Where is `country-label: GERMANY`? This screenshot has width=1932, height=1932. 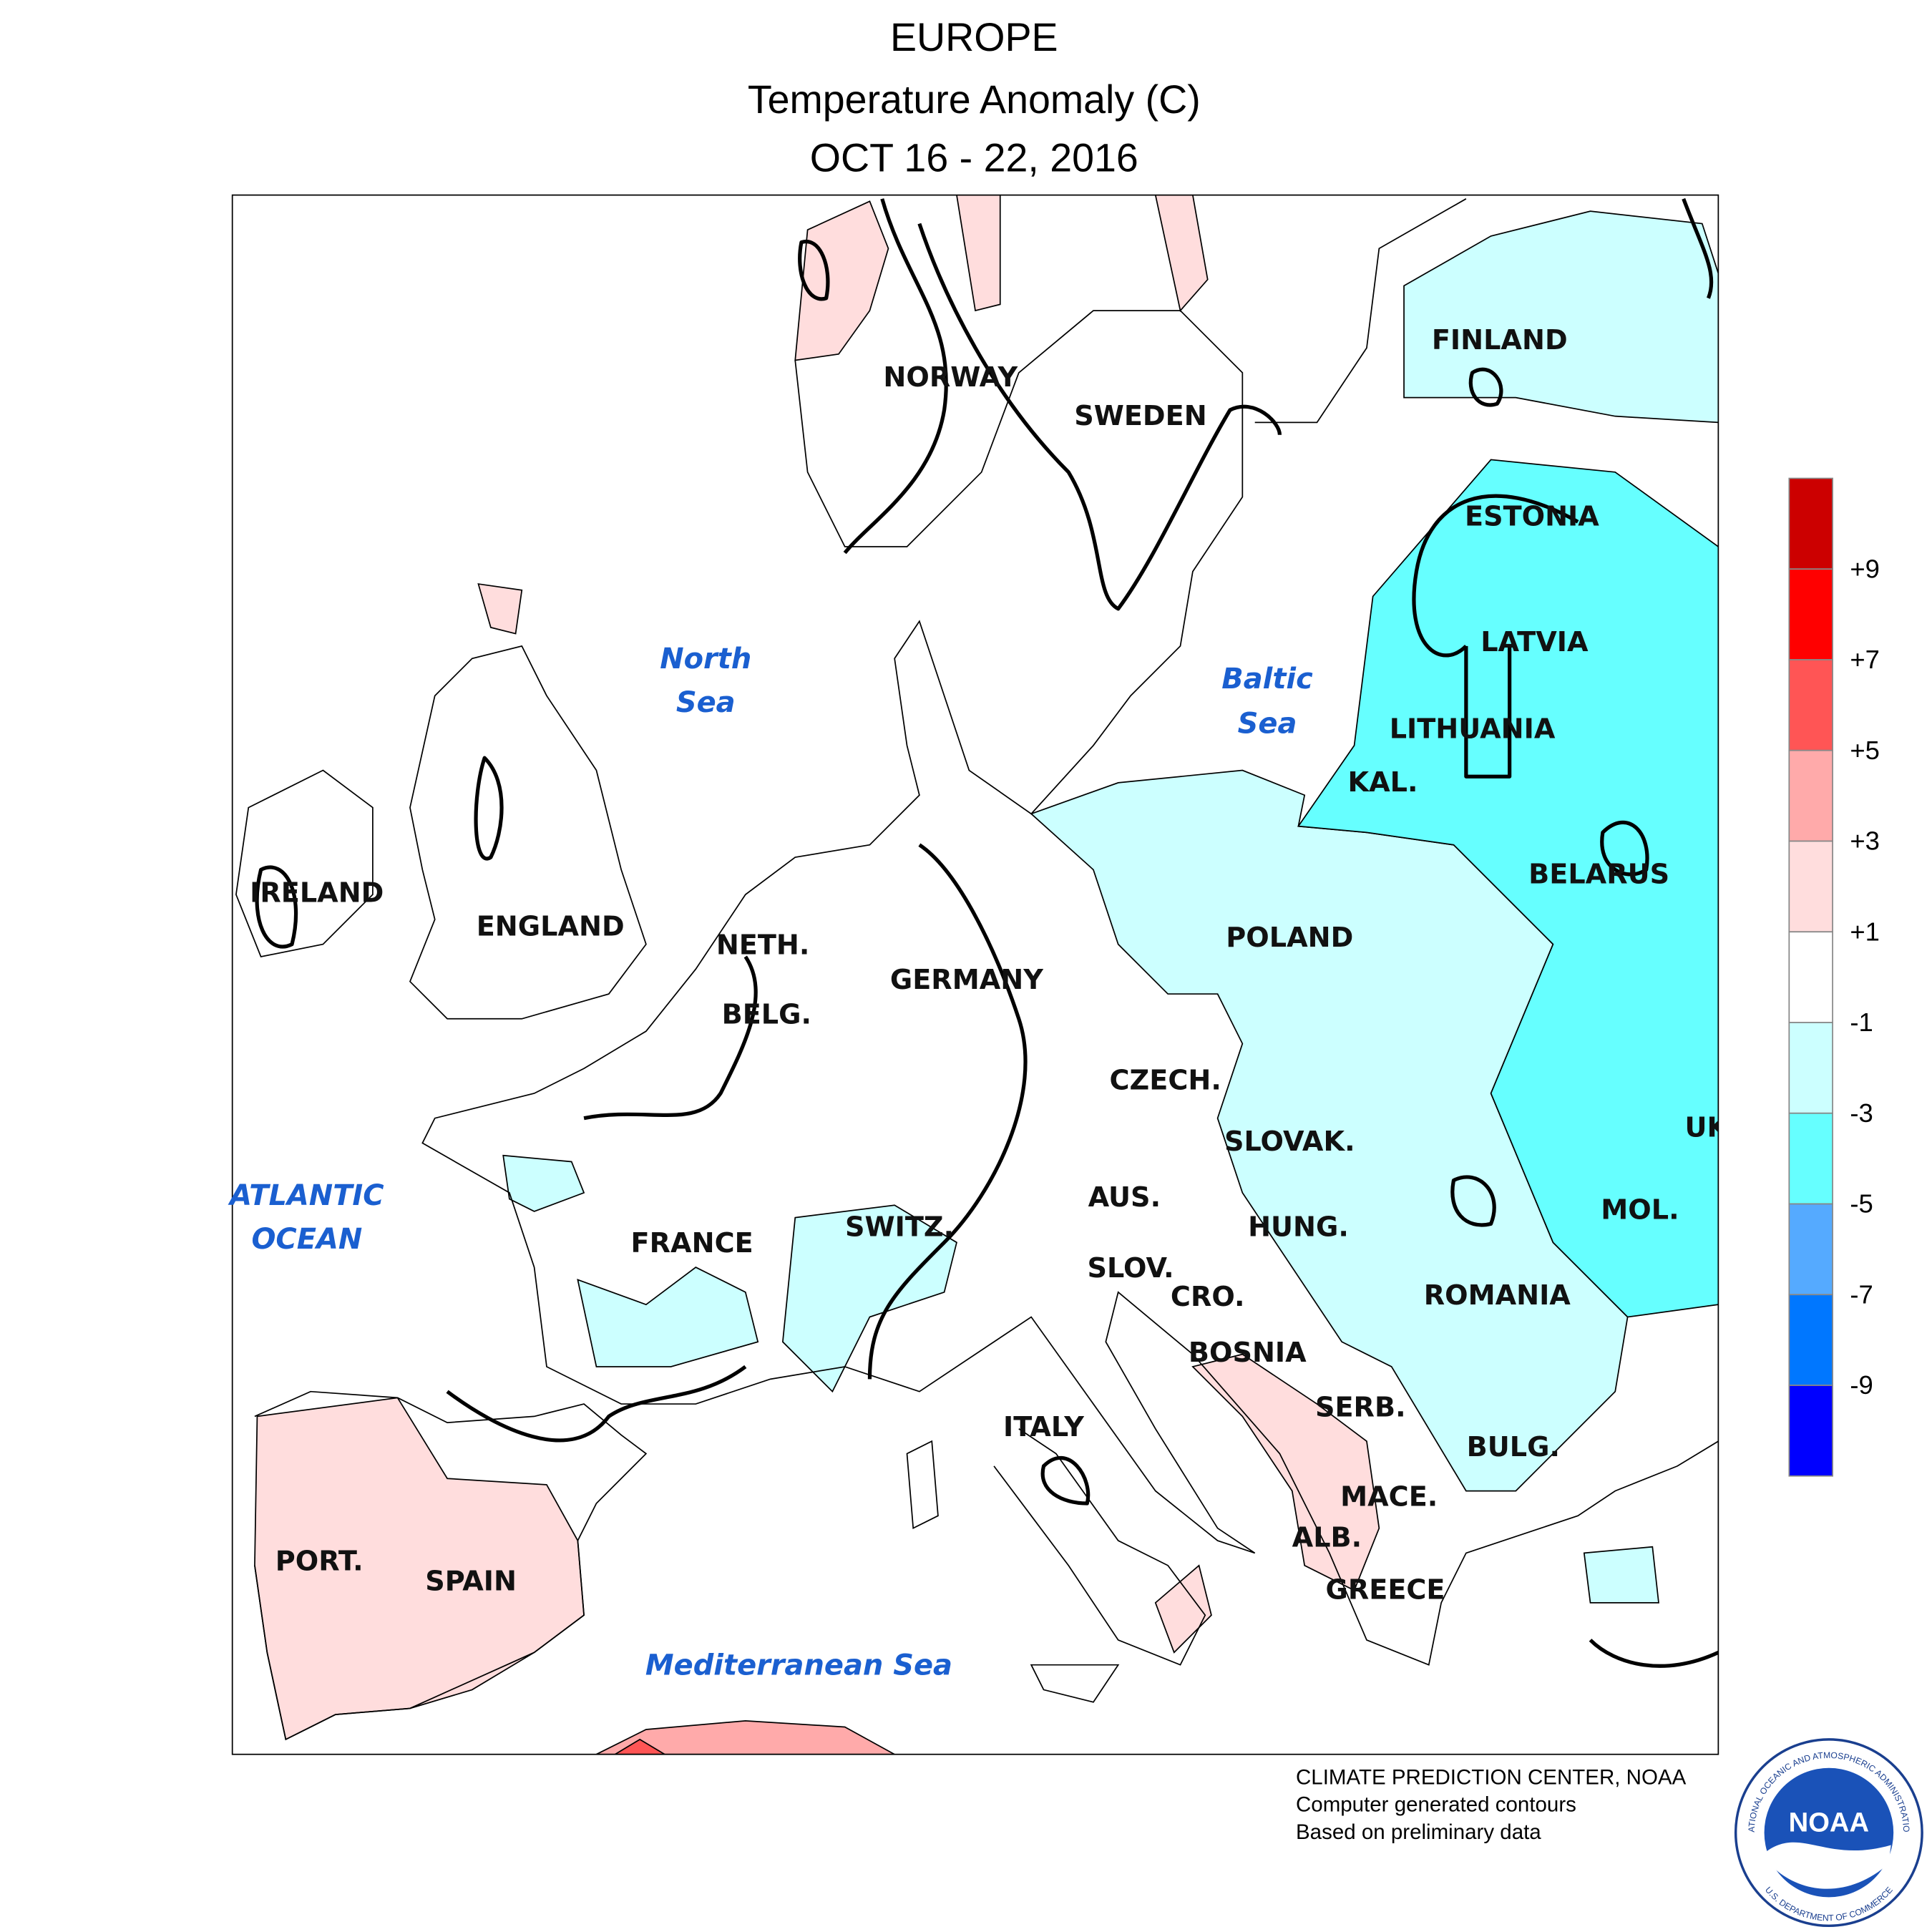
country-label: GERMANY is located at coordinates (967, 981).